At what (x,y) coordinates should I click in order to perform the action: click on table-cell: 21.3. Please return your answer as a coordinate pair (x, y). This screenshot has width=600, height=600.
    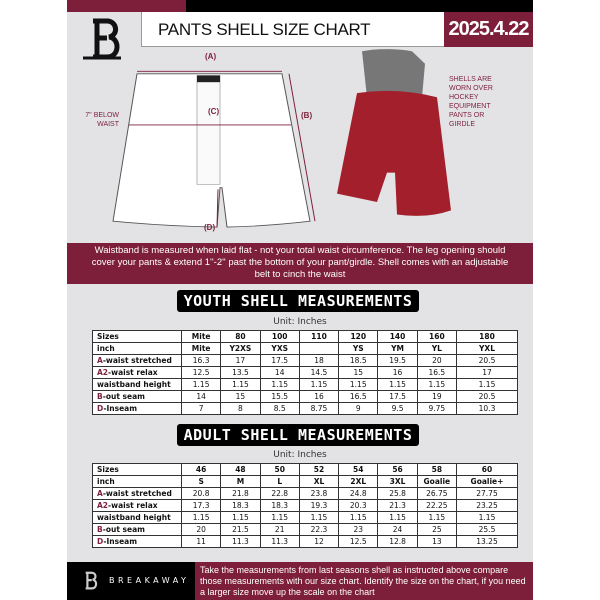
    Looking at the image, I should click on (397, 505).